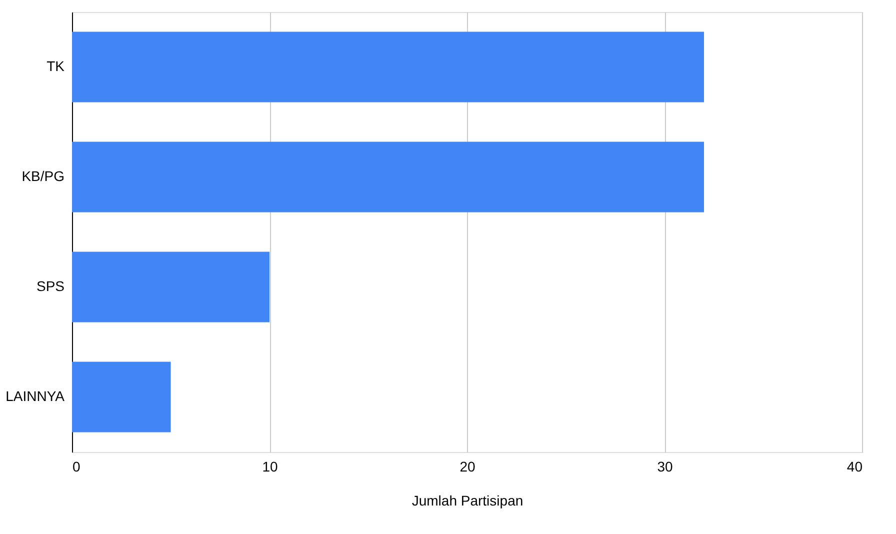  I want to click on x-axis-title: Jumlah Partisipan, so click(468, 500).